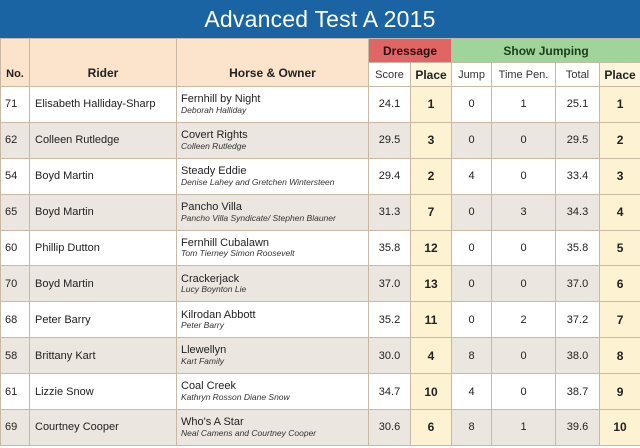 This screenshot has width=640, height=448. Describe the element at coordinates (225, 242) in the screenshot. I see `horse-name: Fernhill Cubalawn` at that location.